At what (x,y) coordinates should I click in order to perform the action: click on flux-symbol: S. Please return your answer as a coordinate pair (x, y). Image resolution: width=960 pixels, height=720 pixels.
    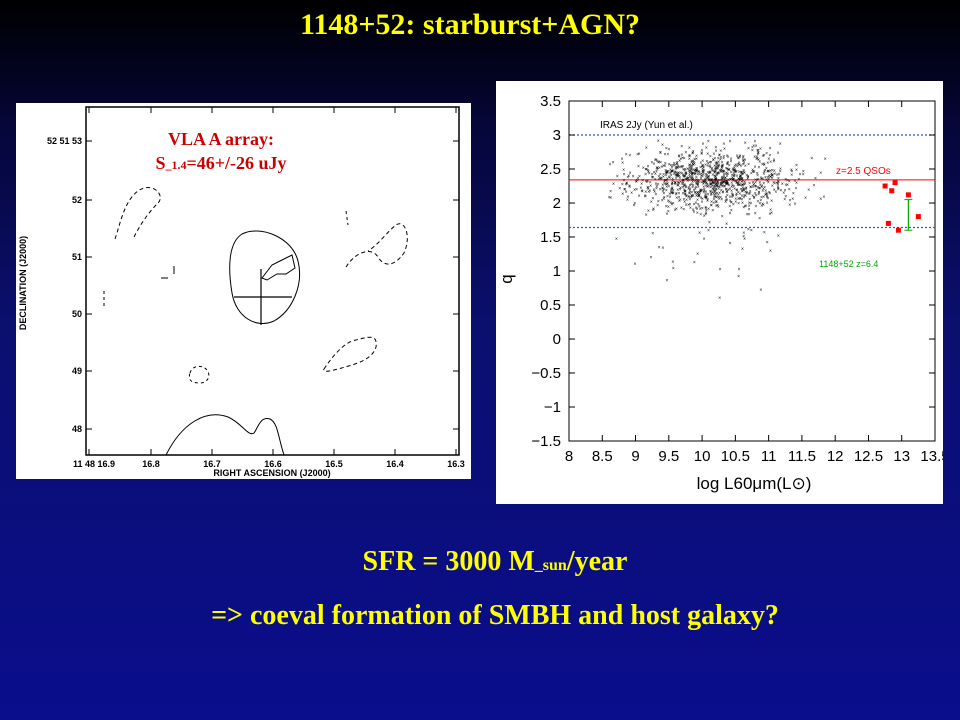
    Looking at the image, I should click on (160, 163).